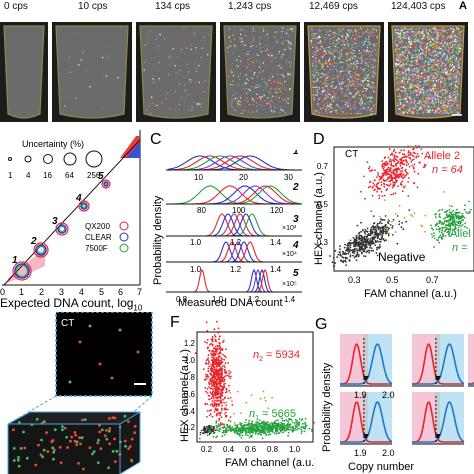 This screenshot has height=474, width=474. What do you see at coordinates (400, 206) in the screenshot?
I see `panel-d-points` at bounding box center [400, 206].